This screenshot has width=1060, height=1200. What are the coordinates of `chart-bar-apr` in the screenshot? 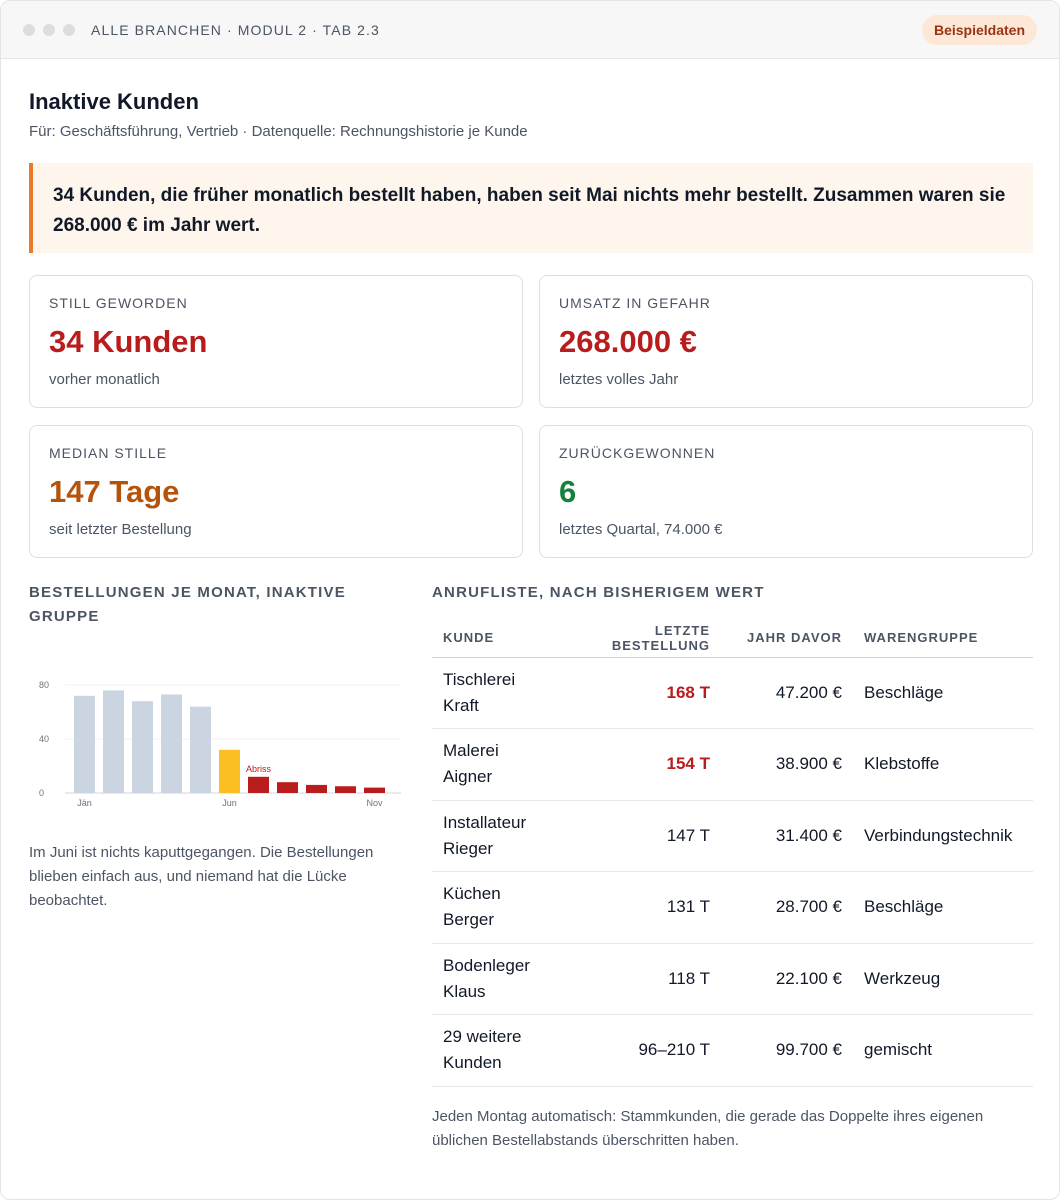 It's located at (171, 743).